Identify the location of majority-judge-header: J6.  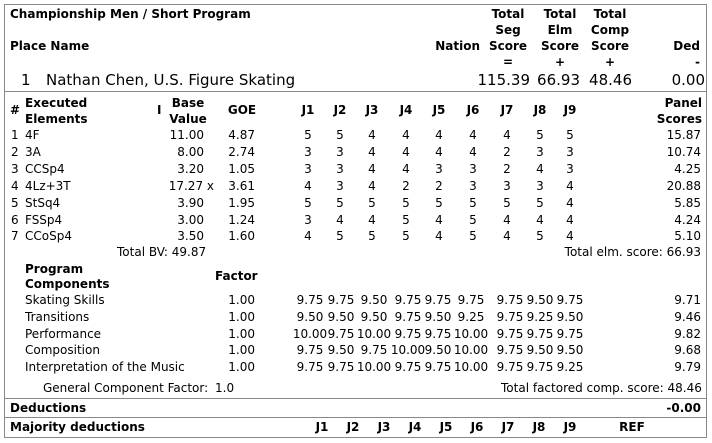
(477, 427).